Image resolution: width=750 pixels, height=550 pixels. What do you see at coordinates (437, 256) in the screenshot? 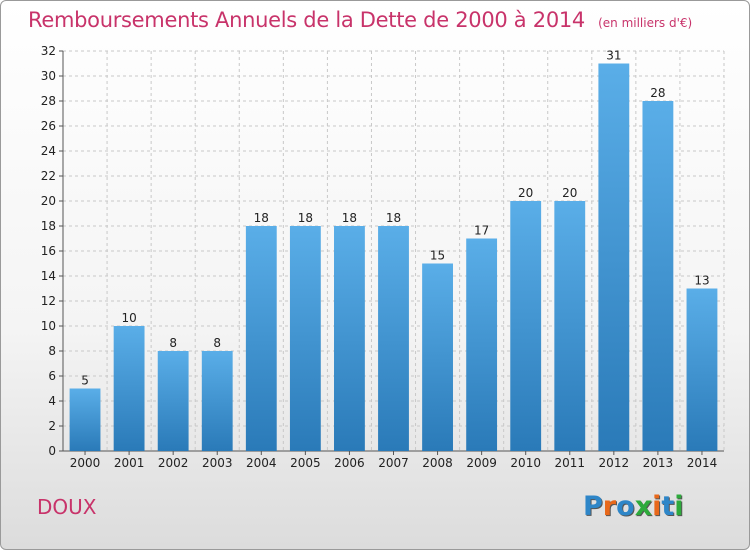
I see `data-label: 15` at bounding box center [437, 256].